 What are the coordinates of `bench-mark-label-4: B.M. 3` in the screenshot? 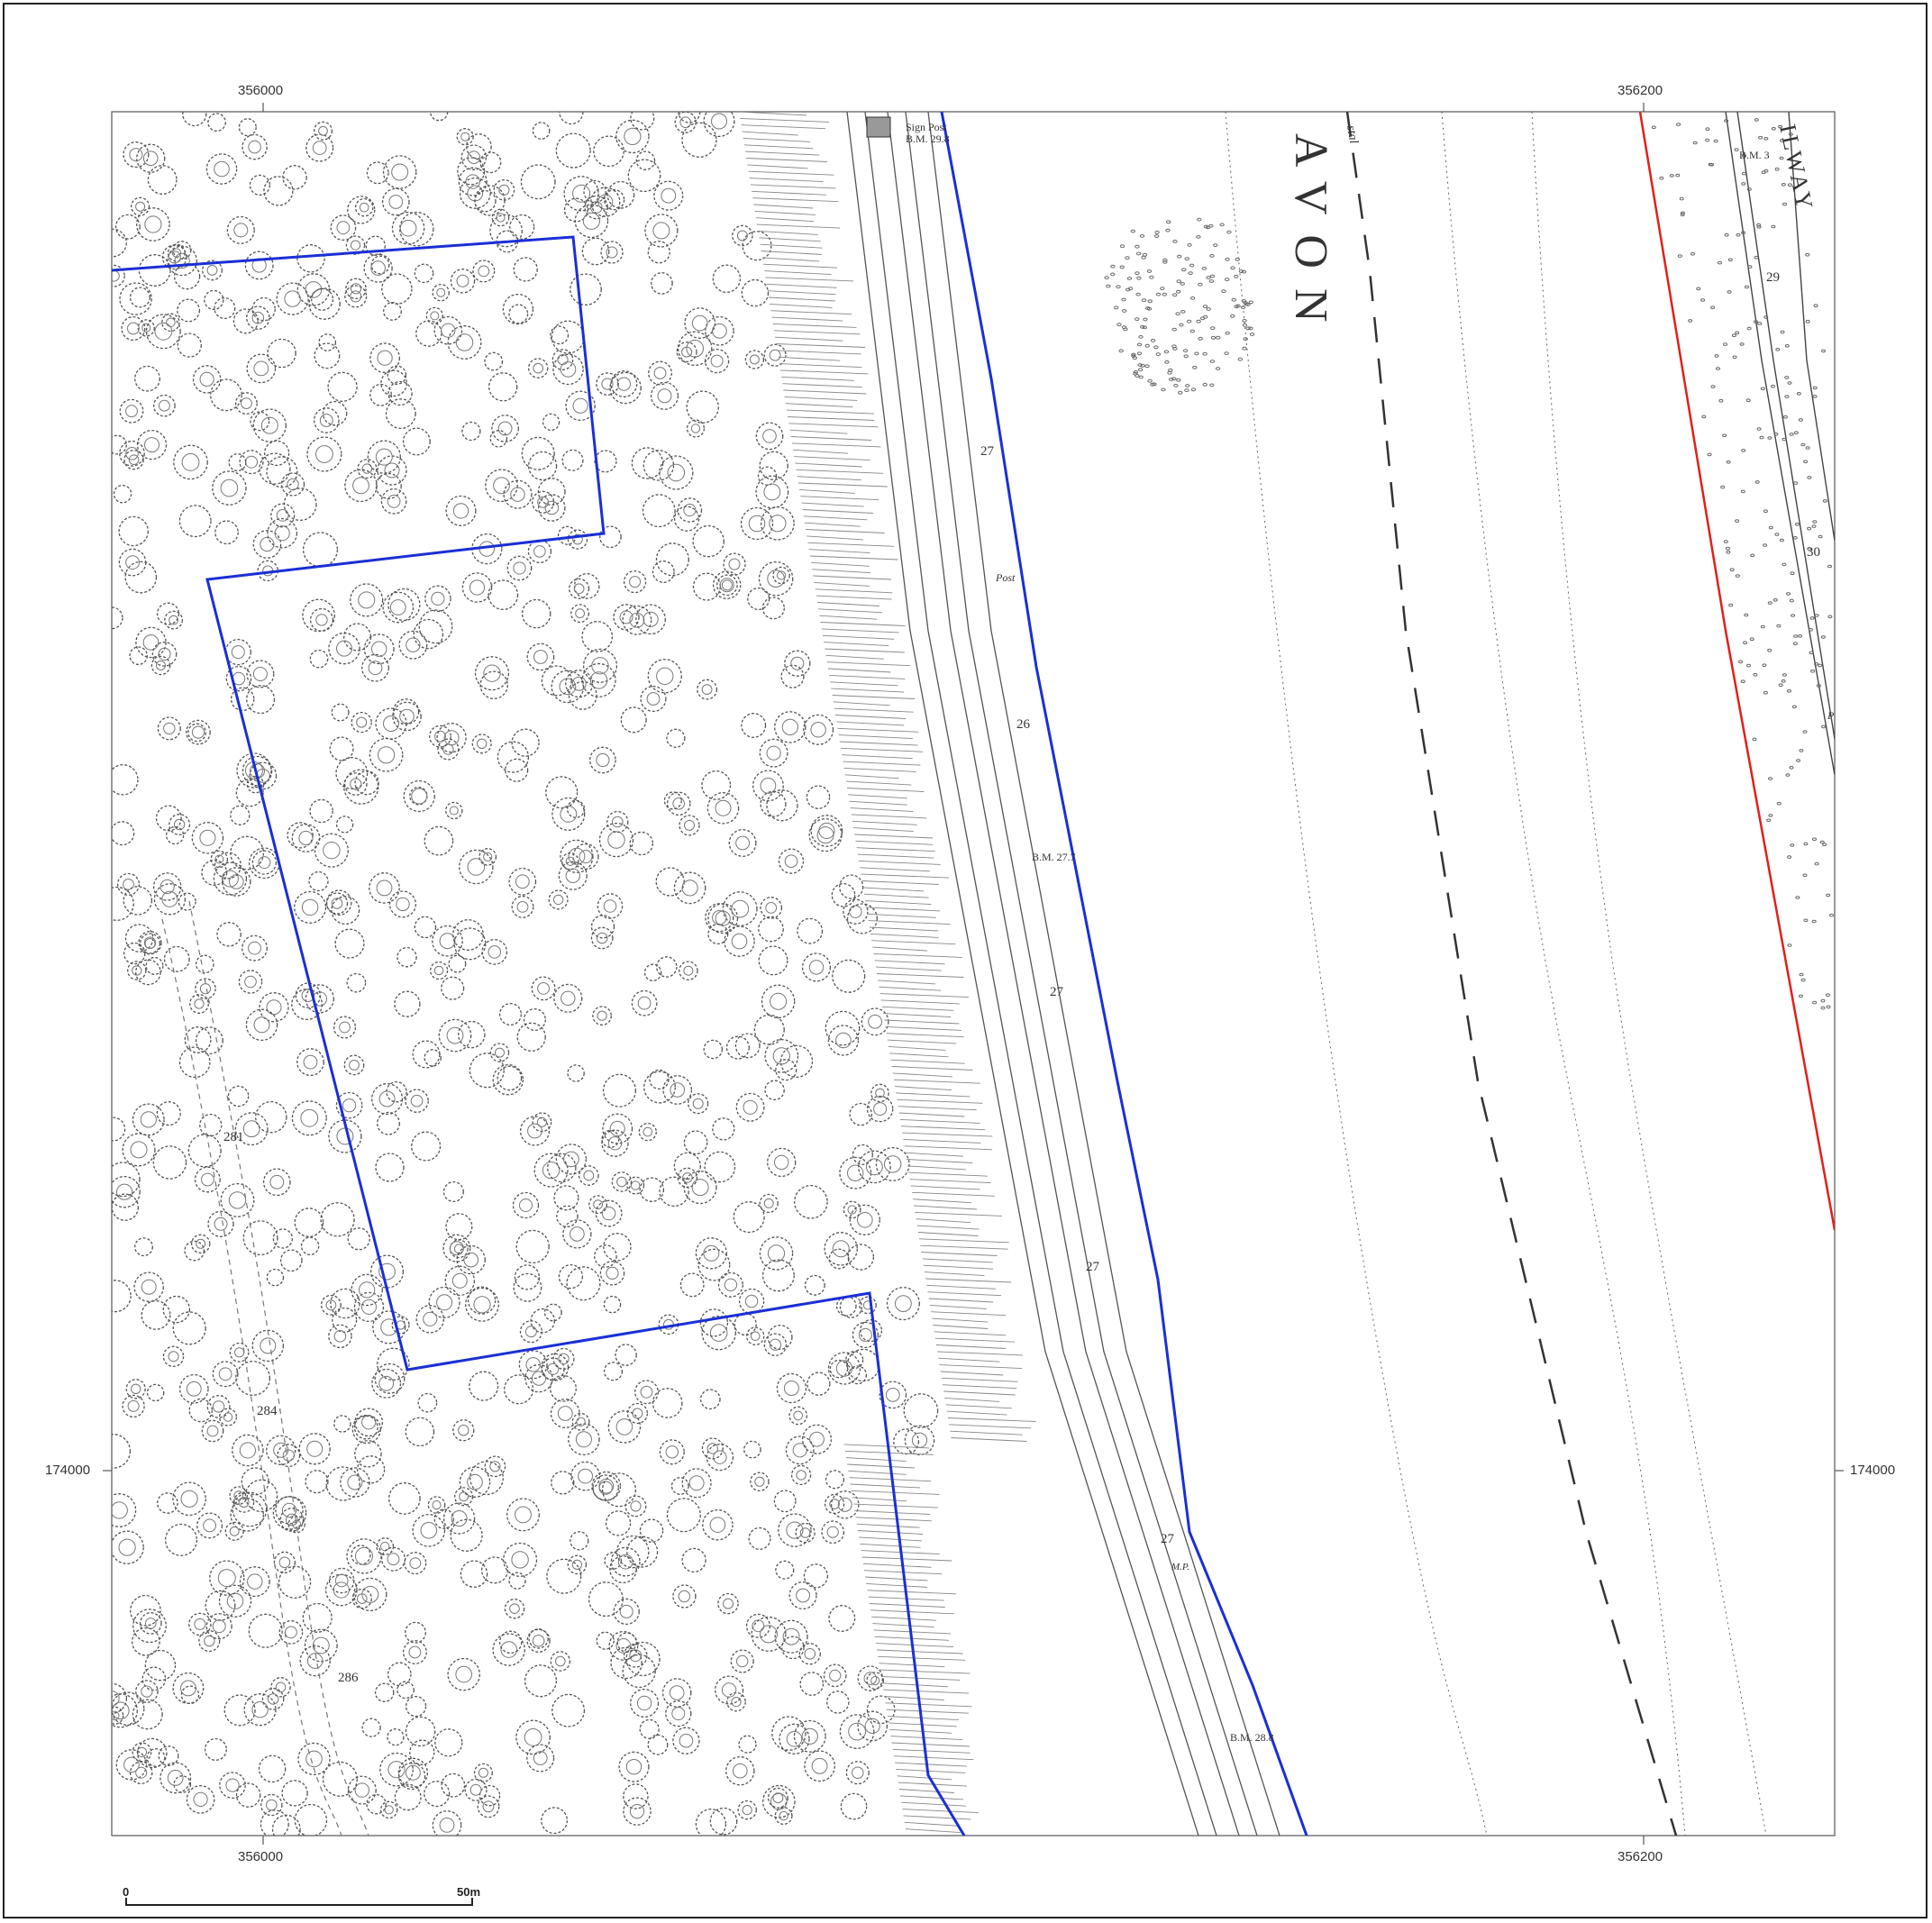 It's located at (1754, 155).